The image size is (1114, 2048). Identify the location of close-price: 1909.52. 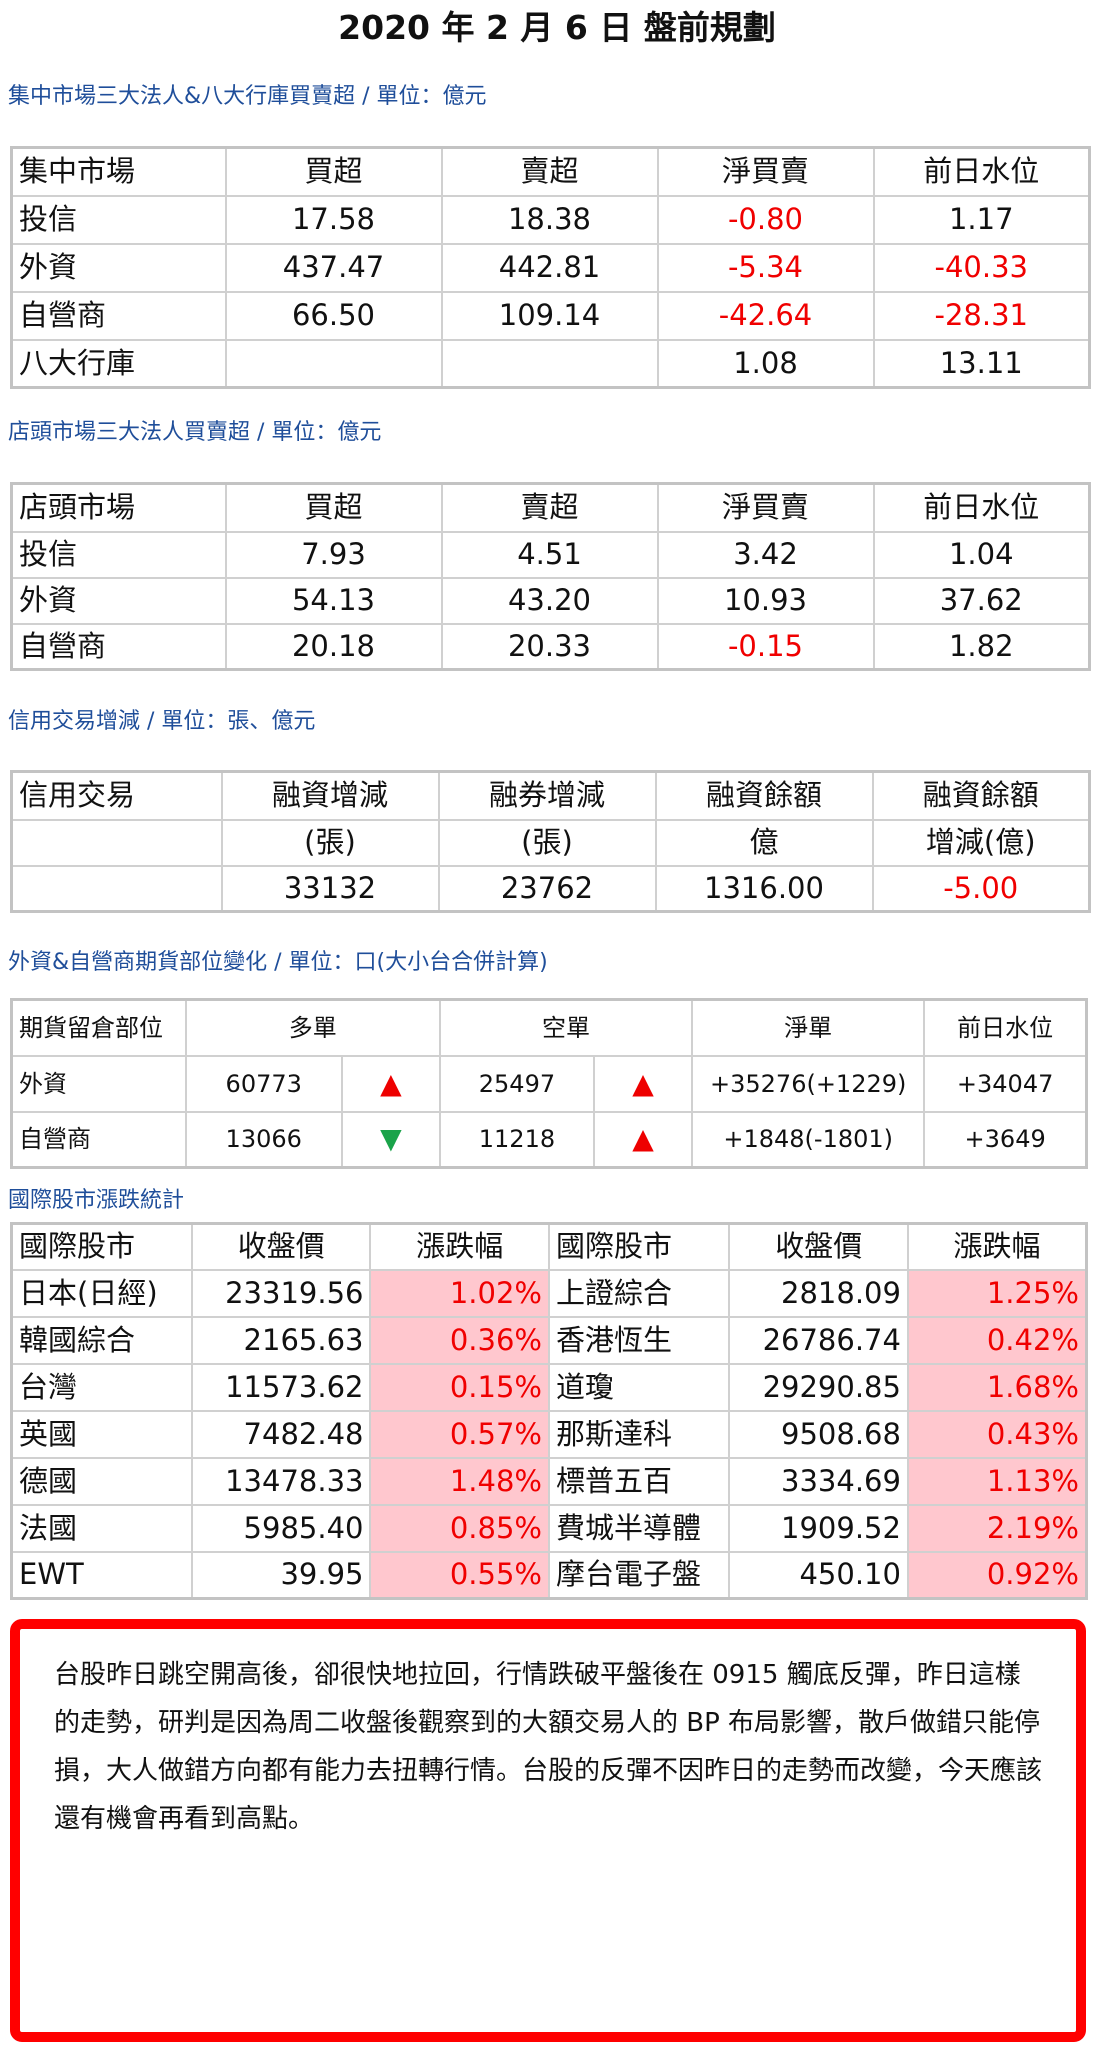
(818, 1528).